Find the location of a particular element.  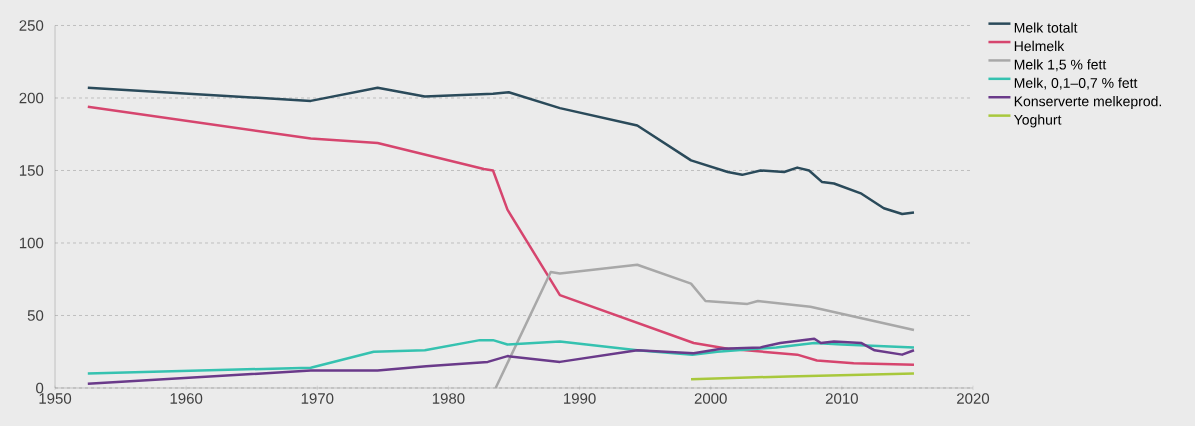

legend-label: Konserverte melkeprod. is located at coordinates (1088, 103).